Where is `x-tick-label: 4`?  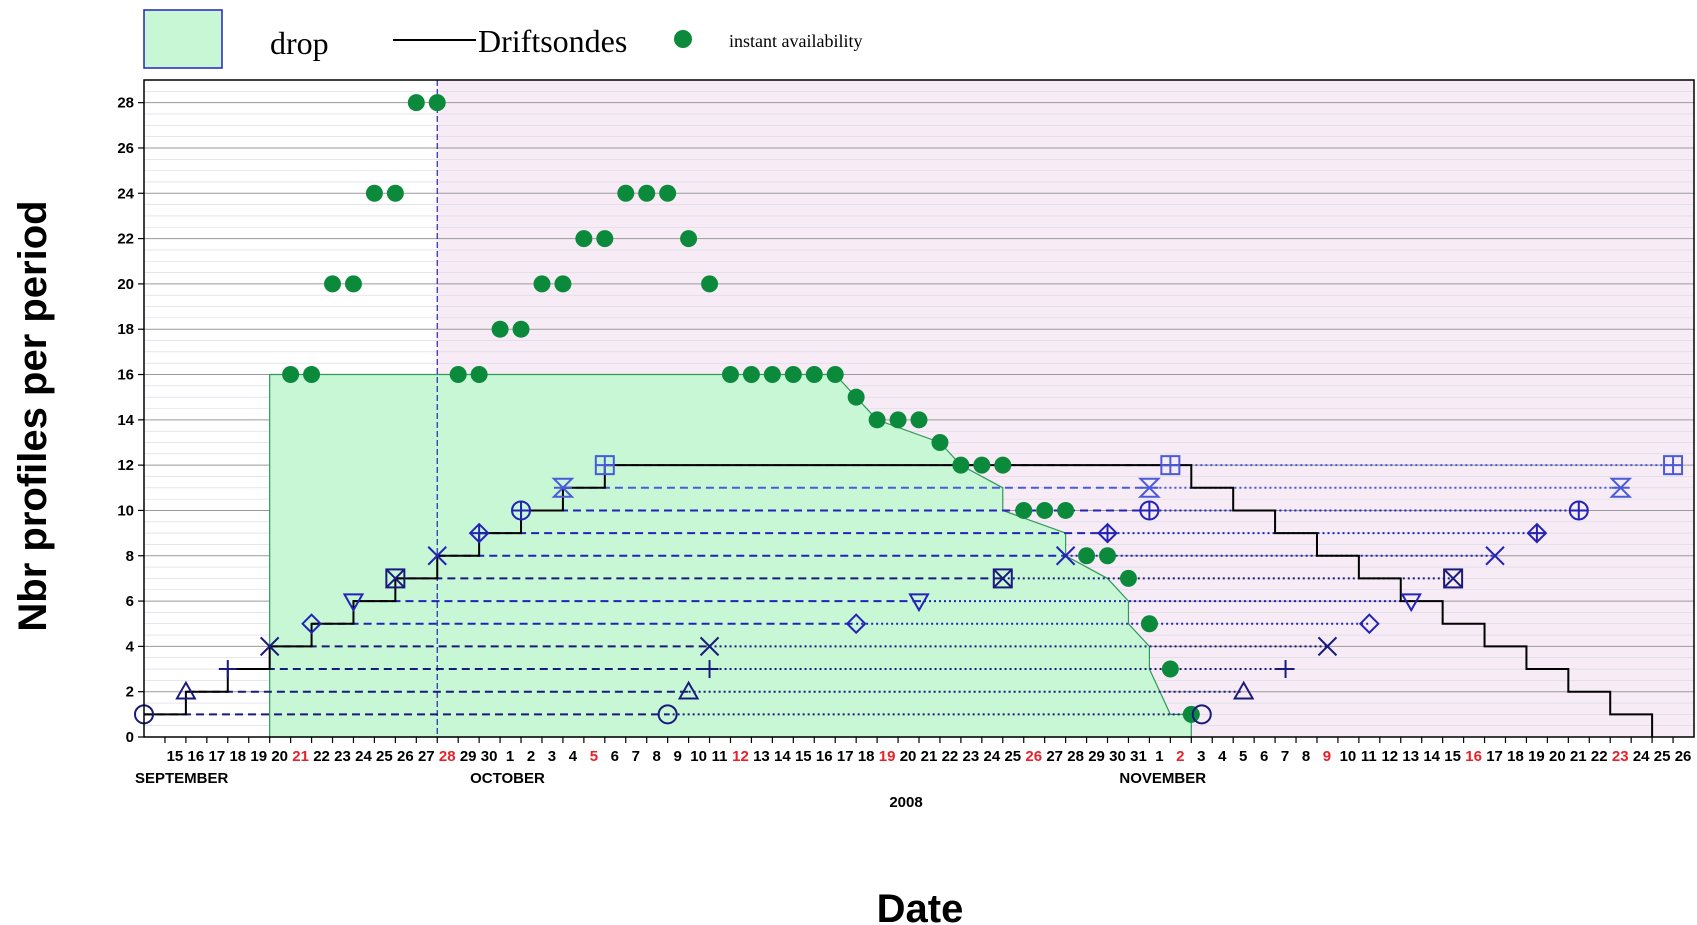
x-tick-label: 4 is located at coordinates (1222, 756).